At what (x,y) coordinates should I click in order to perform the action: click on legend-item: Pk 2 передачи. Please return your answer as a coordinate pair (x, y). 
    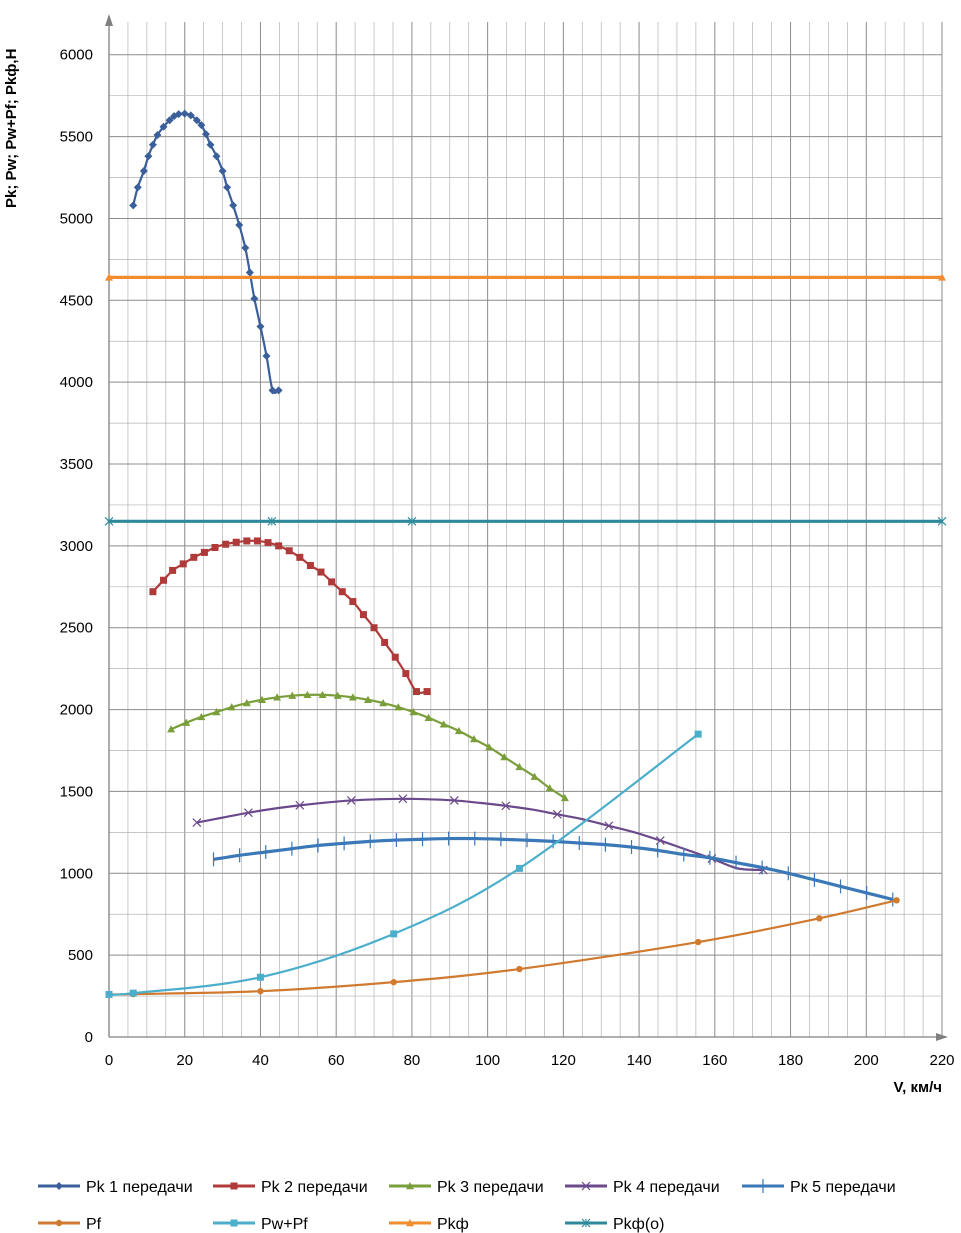
    Looking at the image, I should click on (290, 1187).